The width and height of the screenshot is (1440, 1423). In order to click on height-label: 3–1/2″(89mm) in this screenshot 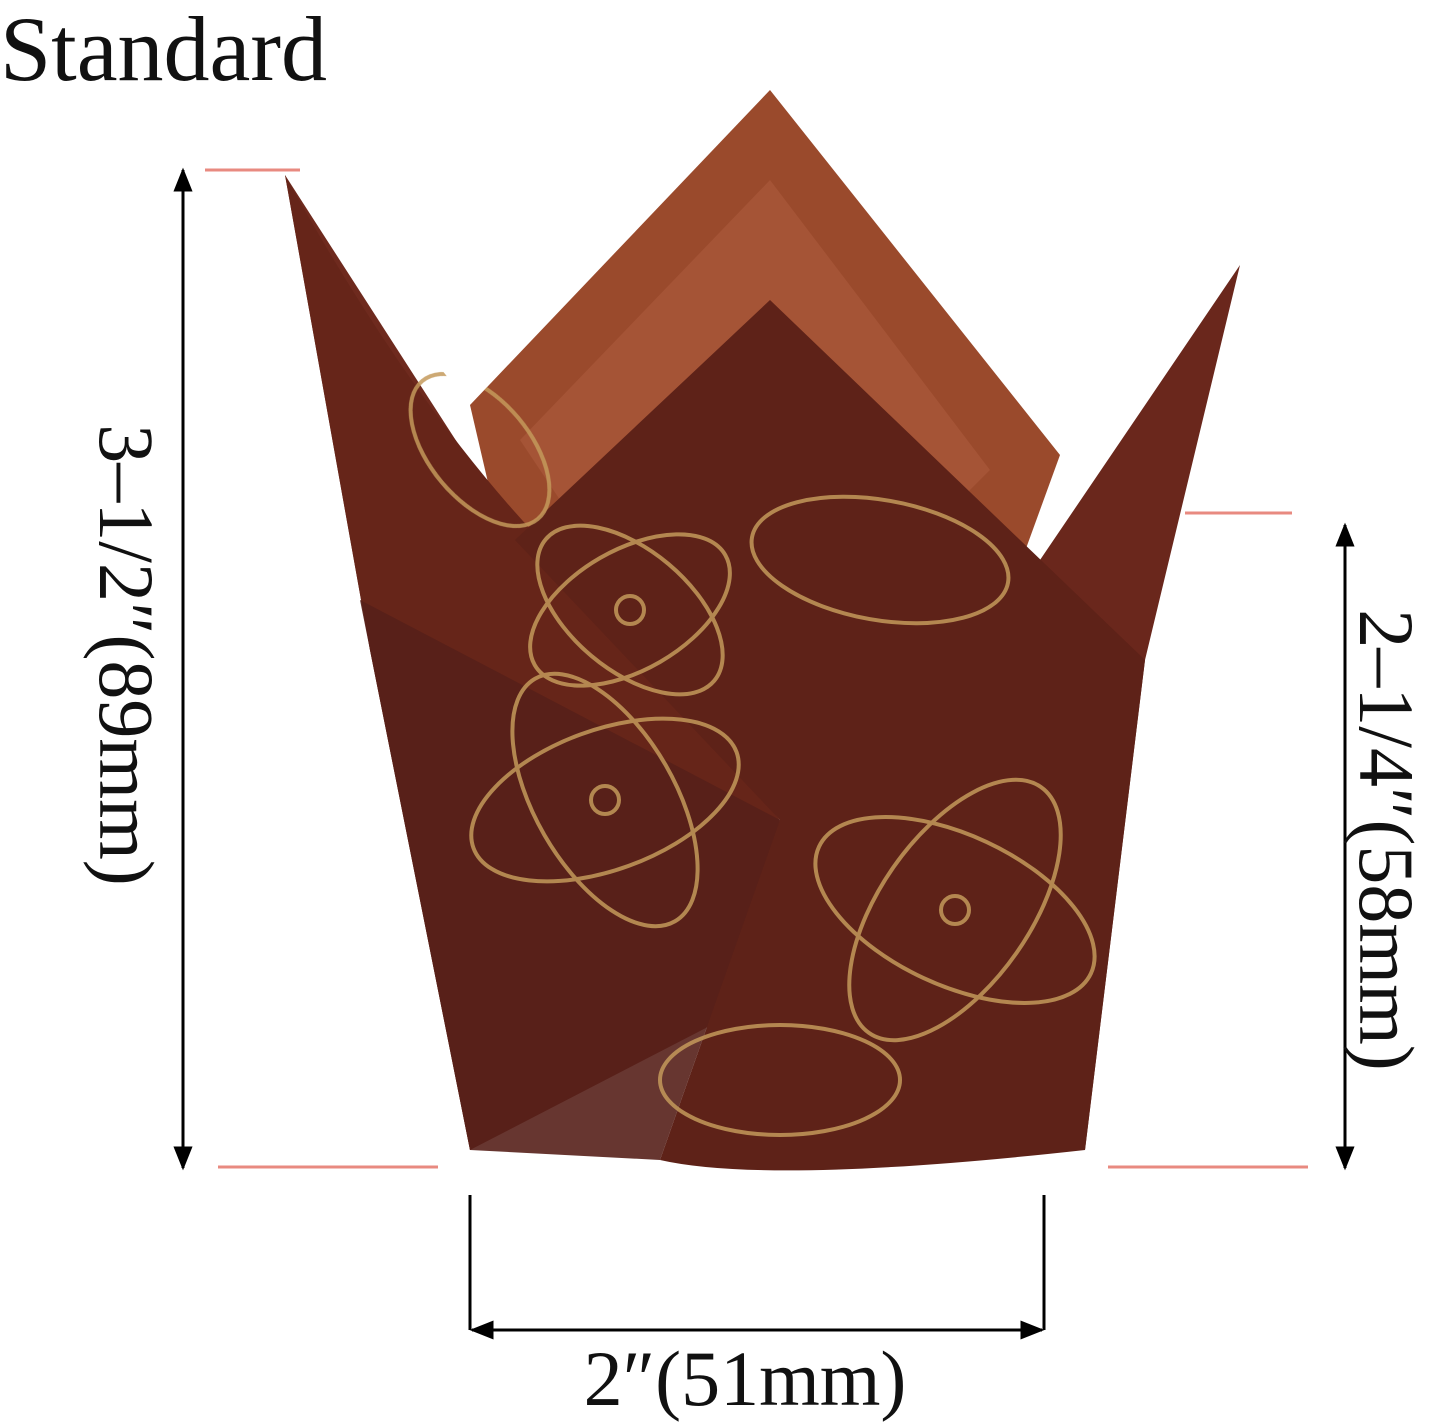, I will do `click(126, 654)`.